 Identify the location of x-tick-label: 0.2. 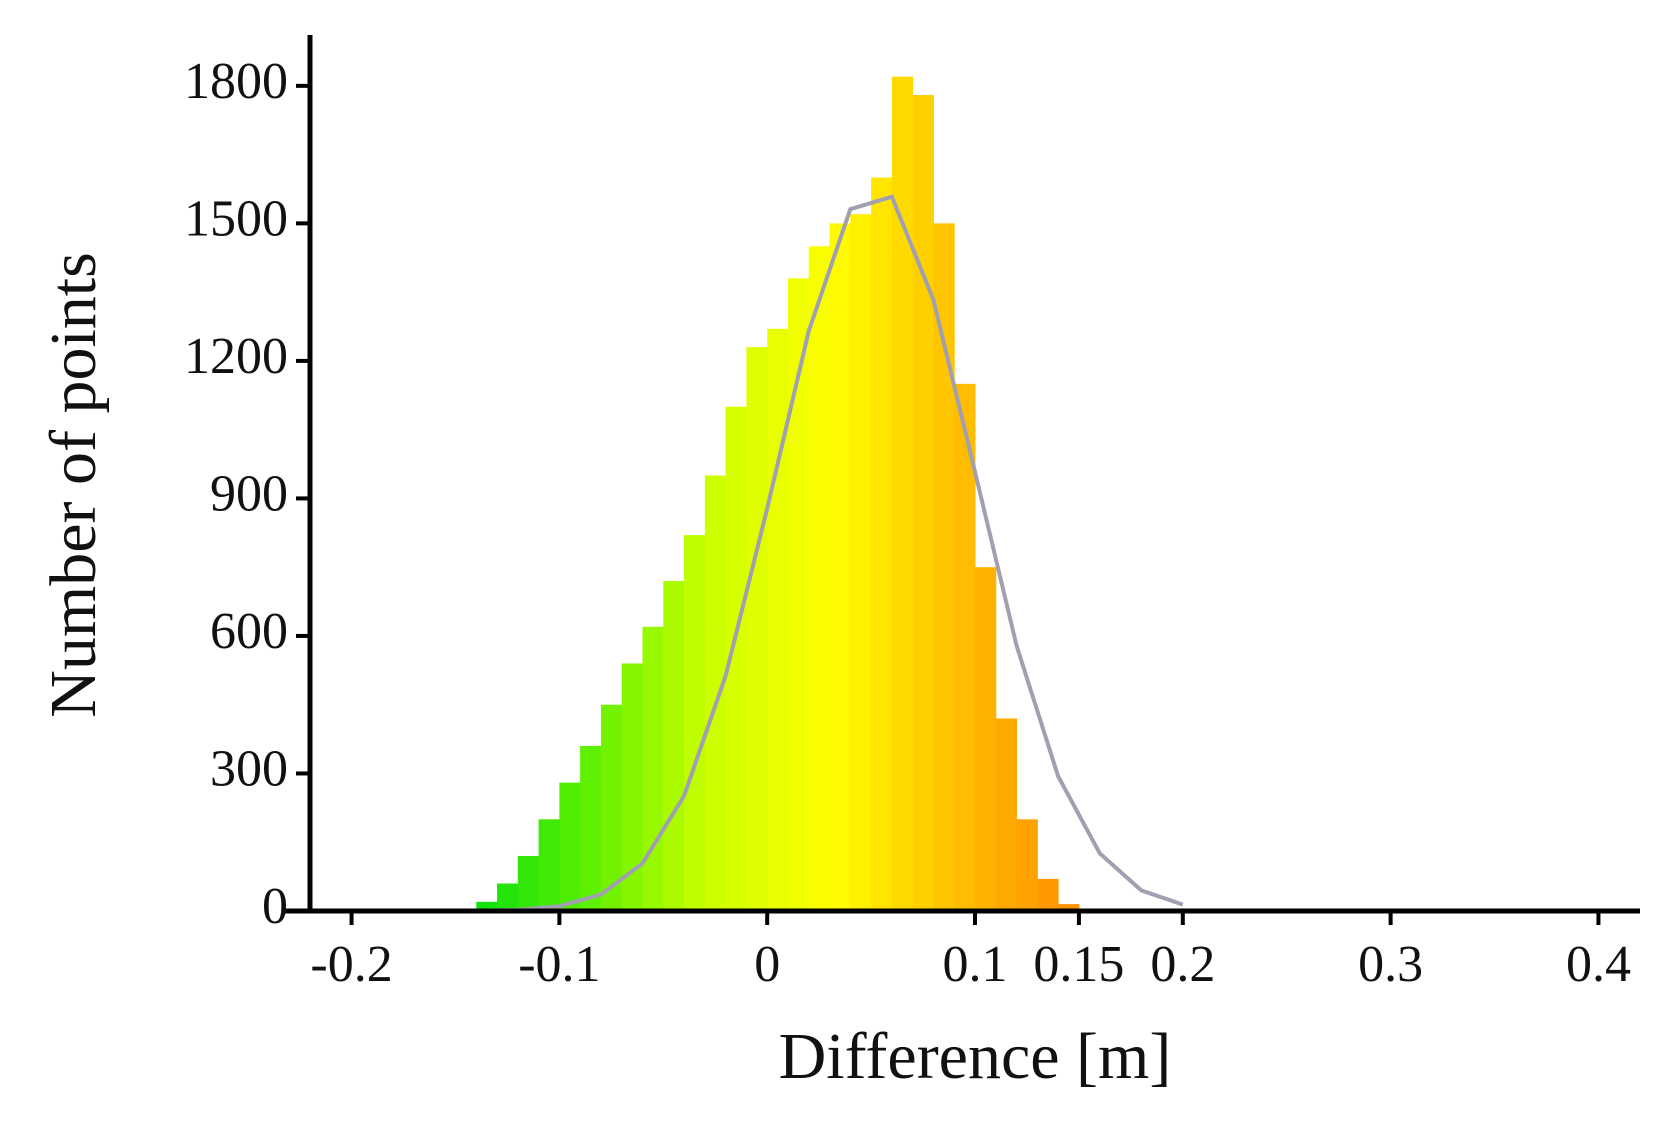
(1182, 964).